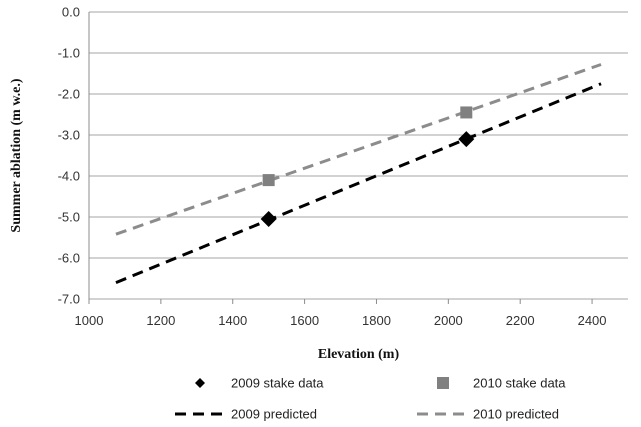 The image size is (641, 427). I want to click on y-tick-label: -7.0, so click(69, 299).